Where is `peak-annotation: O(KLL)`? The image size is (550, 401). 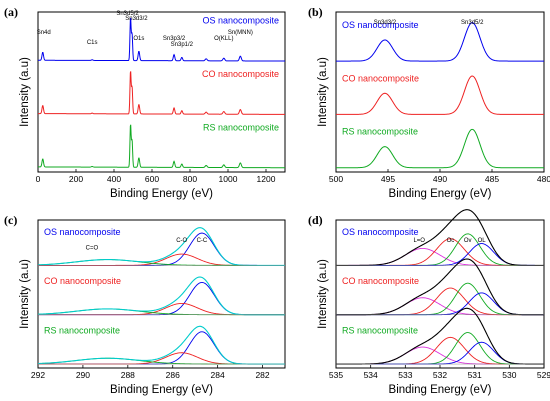 peak-annotation: O(KLL) is located at coordinates (223, 39).